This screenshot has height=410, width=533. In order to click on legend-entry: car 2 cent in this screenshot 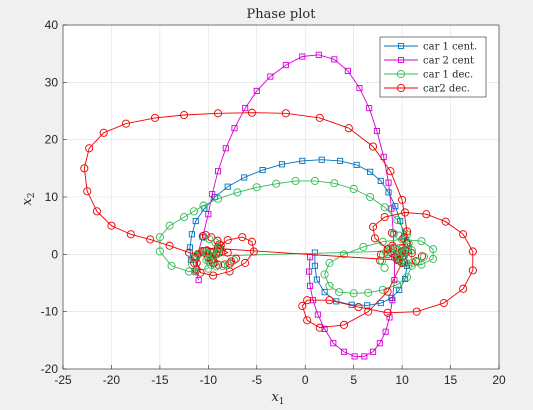, I will do `click(429, 61)`.